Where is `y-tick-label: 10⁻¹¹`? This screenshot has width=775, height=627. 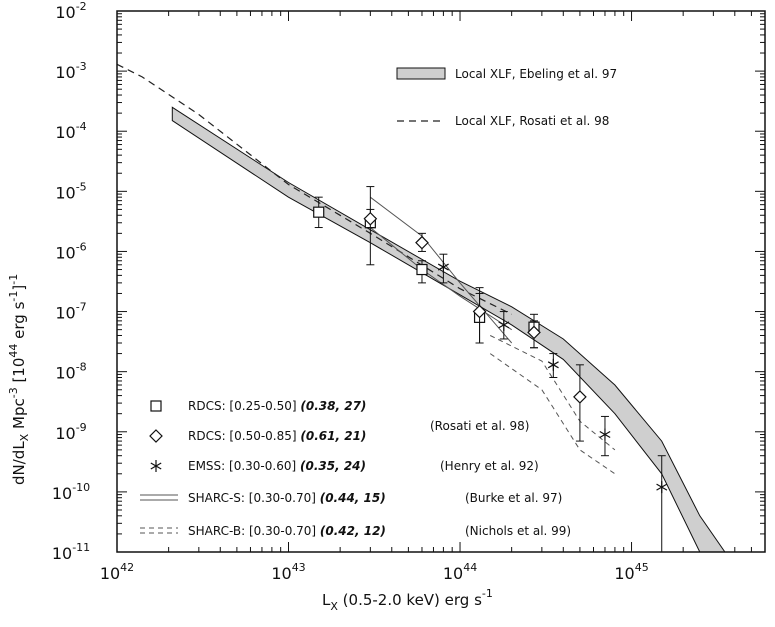
y-tick-label: 10⁻¹¹ is located at coordinates (71, 552).